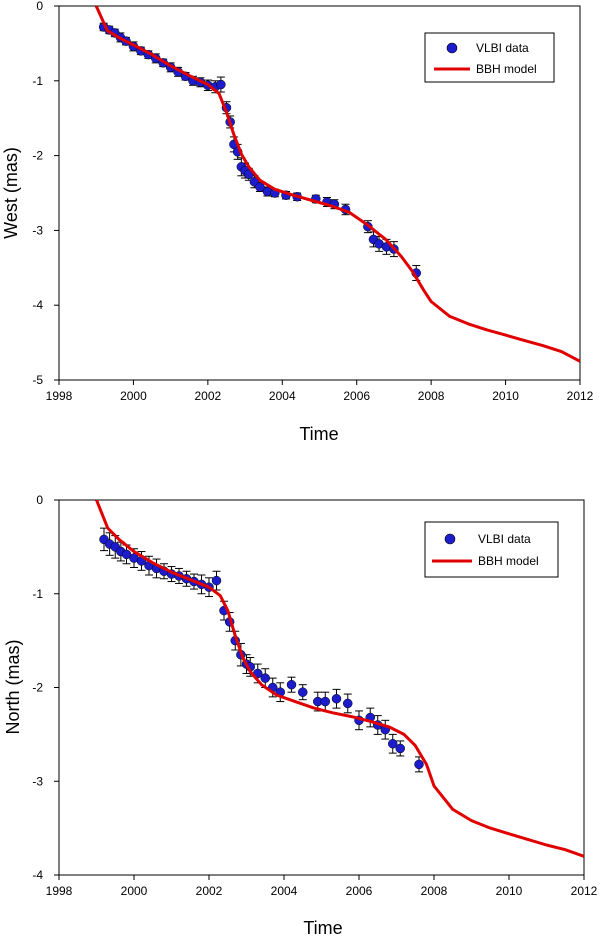  I want to click on y-axis-title: West (mas), so click(11, 193).